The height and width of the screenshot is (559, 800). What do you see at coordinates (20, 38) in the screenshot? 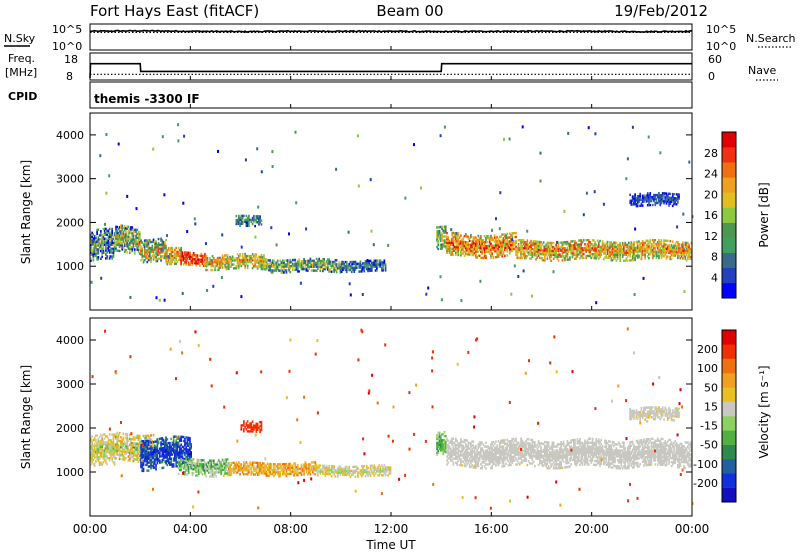
I see `nsky-label: N.Sky` at bounding box center [20, 38].